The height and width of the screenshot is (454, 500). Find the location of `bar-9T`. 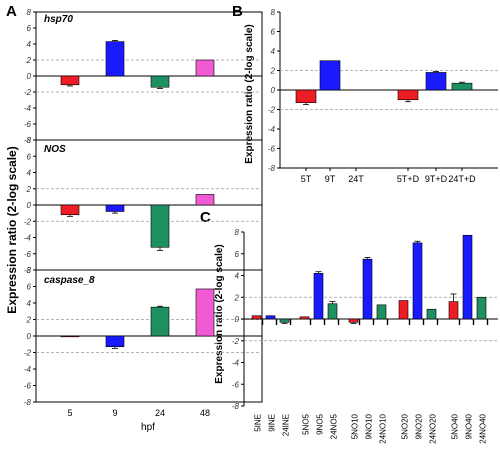

bar-9T is located at coordinates (330, 75).